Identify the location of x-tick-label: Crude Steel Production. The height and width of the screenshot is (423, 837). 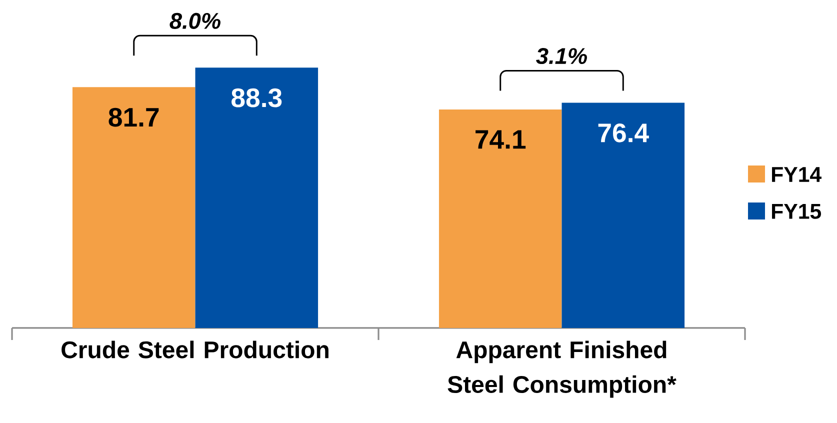
(195, 349).